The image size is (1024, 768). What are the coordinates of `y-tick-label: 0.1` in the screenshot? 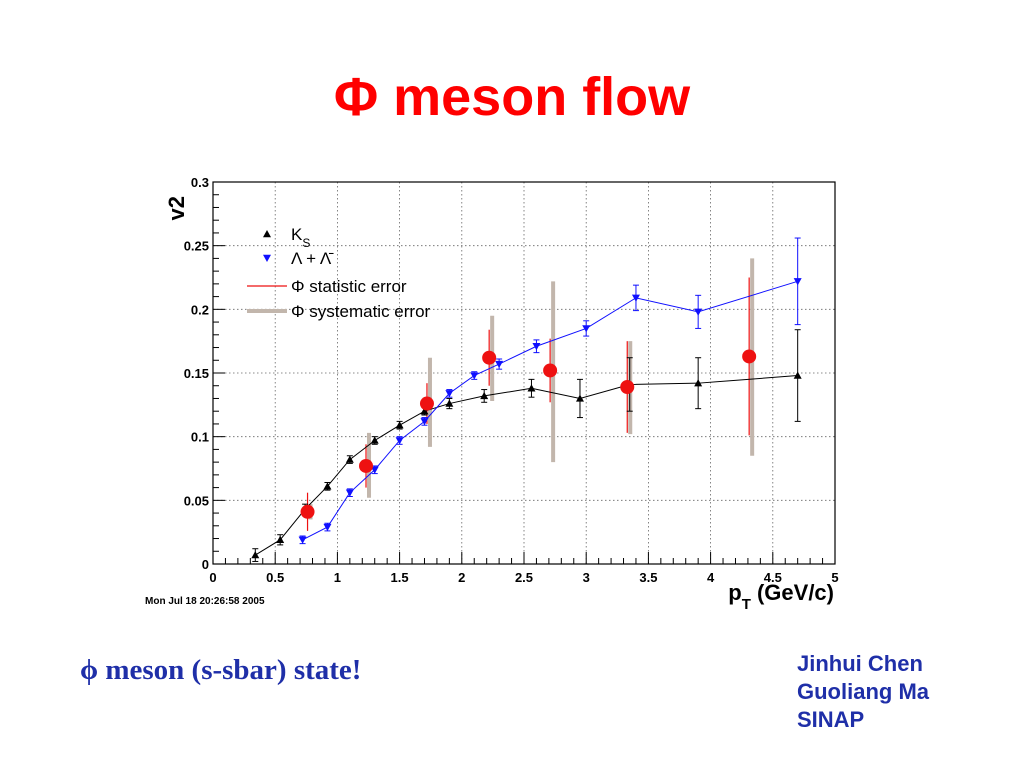 It's located at (200, 437).